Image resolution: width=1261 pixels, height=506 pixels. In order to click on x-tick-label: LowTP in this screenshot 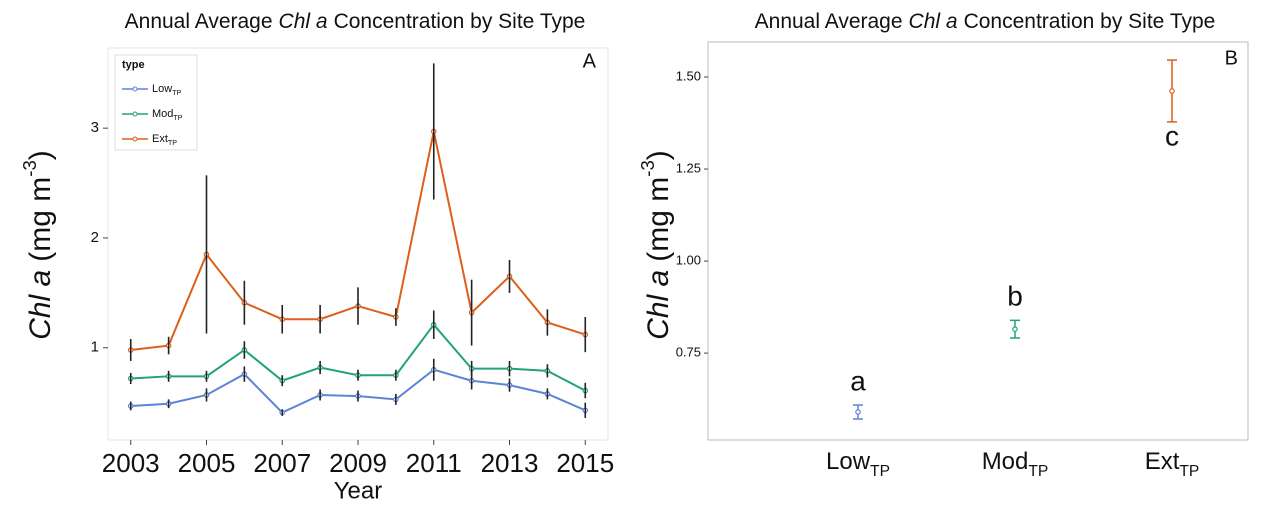, I will do `click(858, 463)`.